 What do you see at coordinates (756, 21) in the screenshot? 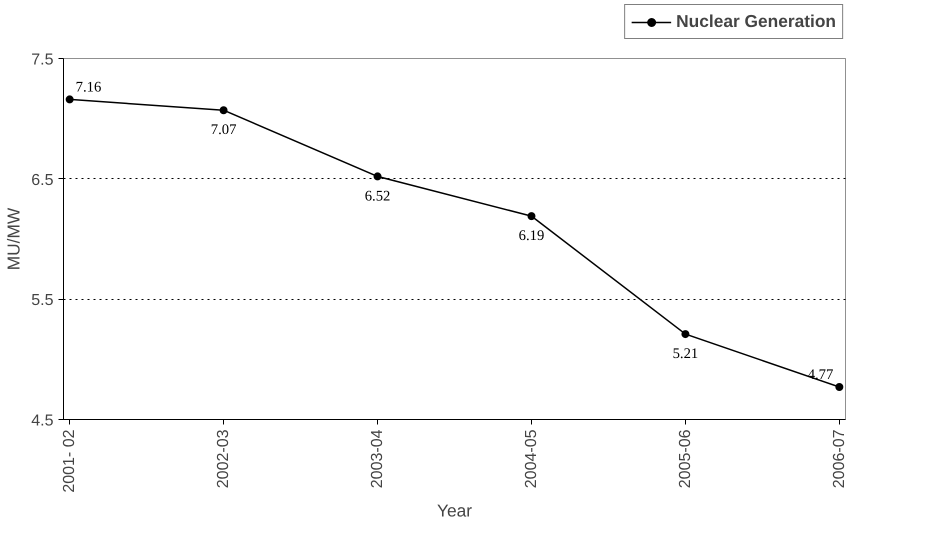
I see `legend-label: Nuclear Generation` at bounding box center [756, 21].